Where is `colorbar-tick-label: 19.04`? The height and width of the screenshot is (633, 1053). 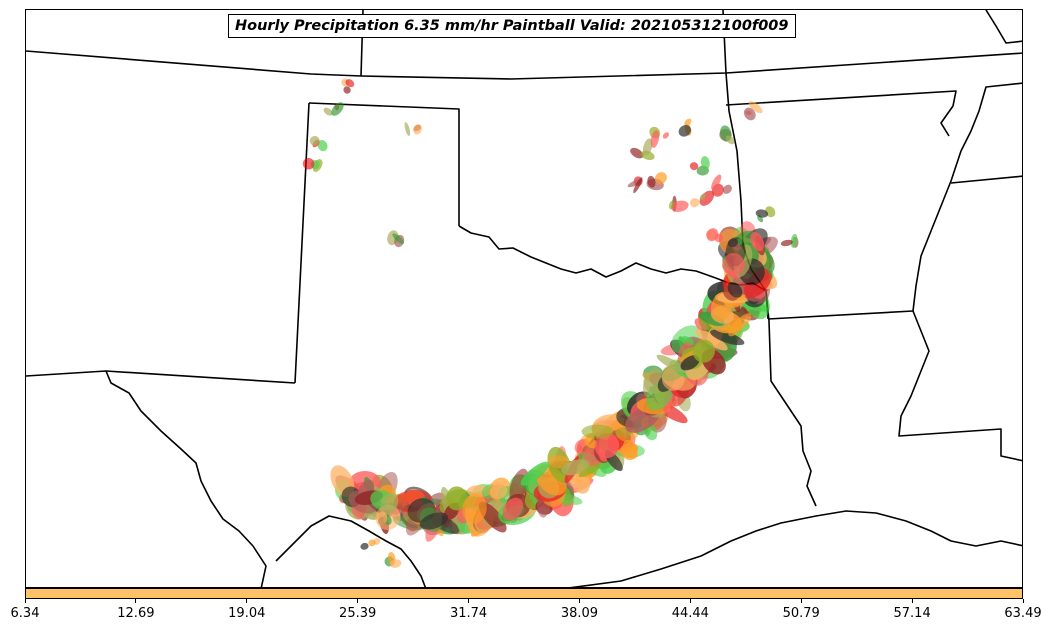
colorbar-tick-label: 19.04 is located at coordinates (247, 613).